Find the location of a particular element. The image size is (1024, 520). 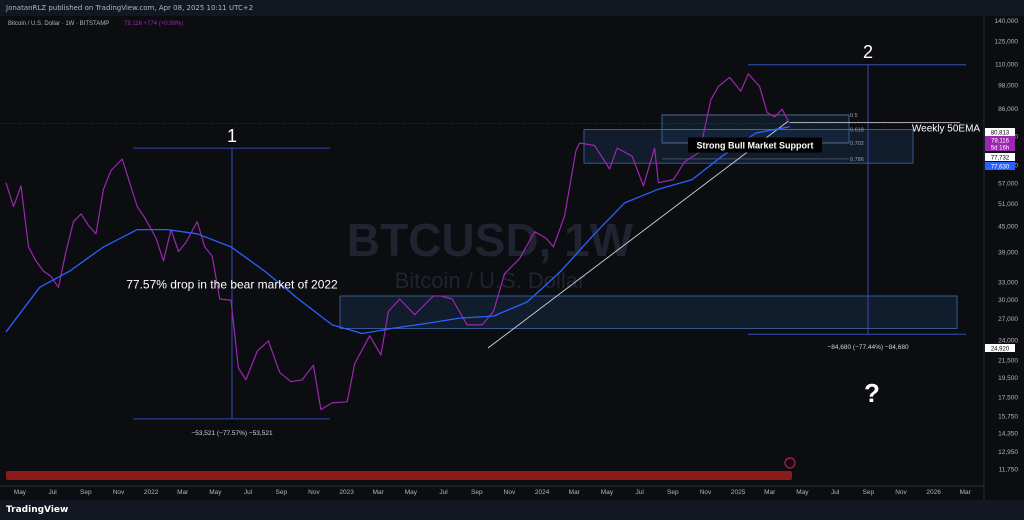

support-label-bg is located at coordinates (755, 145).